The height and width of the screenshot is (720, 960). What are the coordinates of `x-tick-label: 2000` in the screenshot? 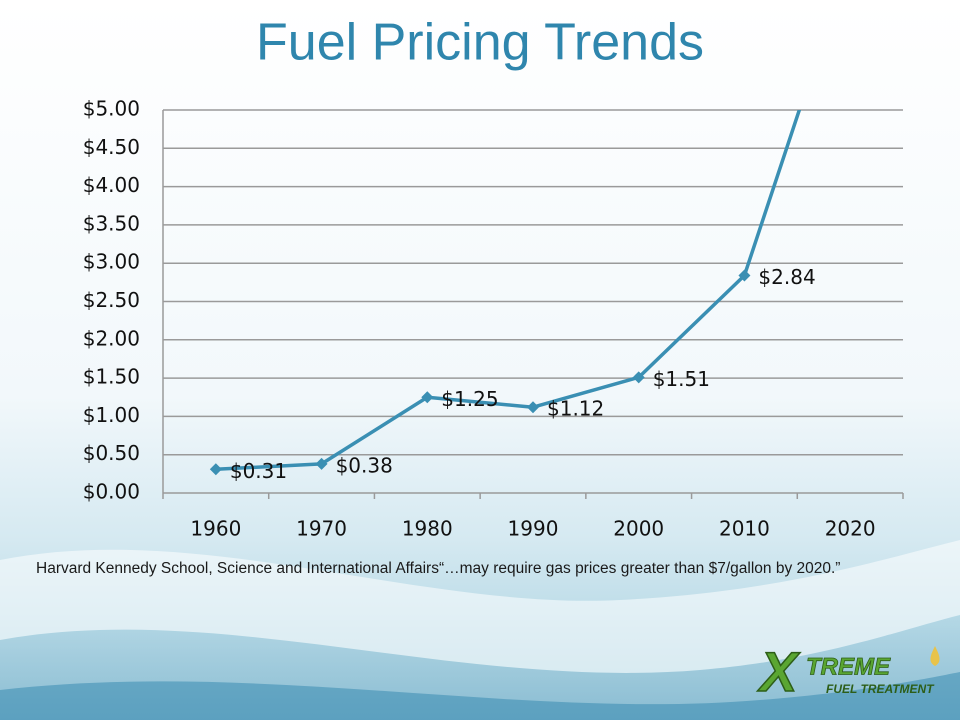 It's located at (638, 529).